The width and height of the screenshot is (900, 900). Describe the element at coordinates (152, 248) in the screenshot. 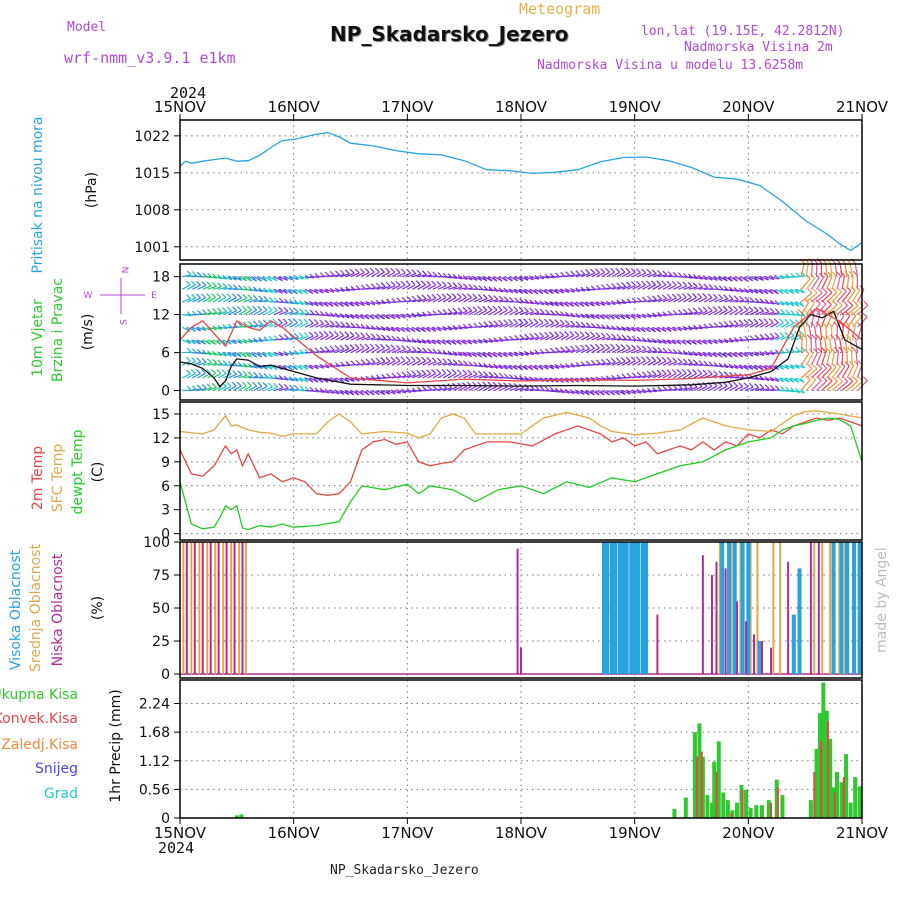

I see `pressure-ytick-label: 1001` at that location.